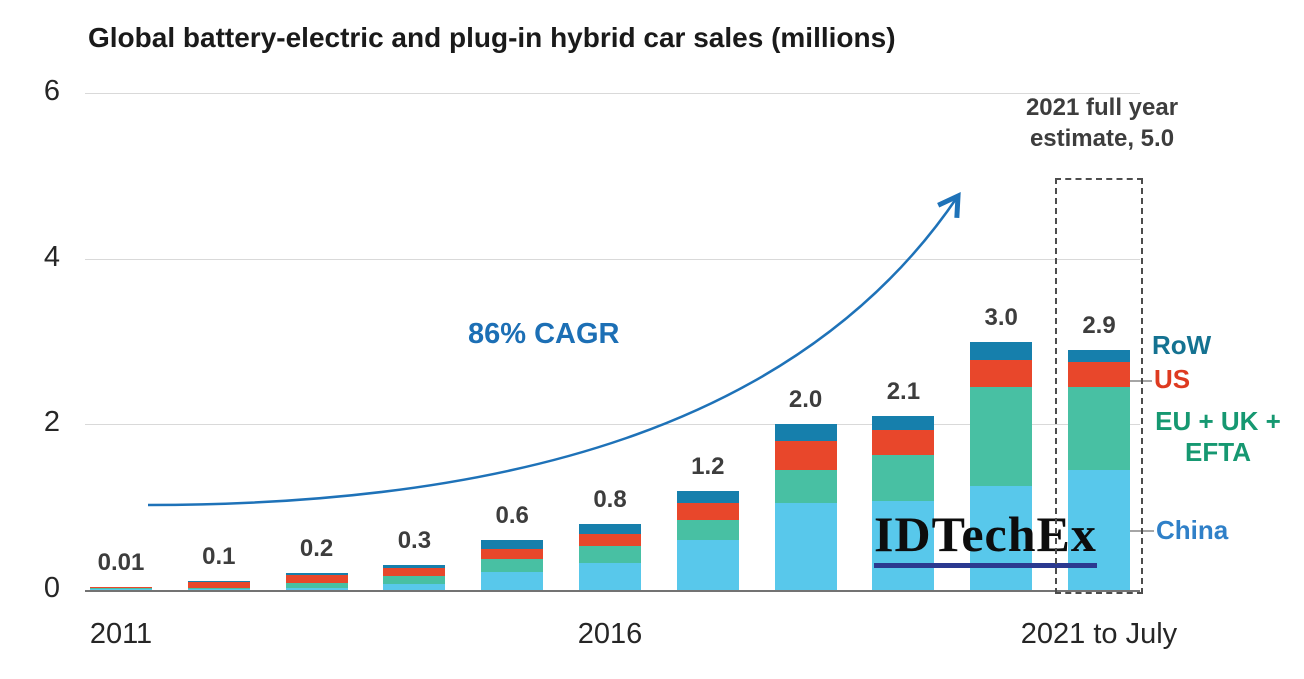 The height and width of the screenshot is (679, 1304). Describe the element at coordinates (544, 334) in the screenshot. I see `cagr-label: 86% CAGR` at that location.